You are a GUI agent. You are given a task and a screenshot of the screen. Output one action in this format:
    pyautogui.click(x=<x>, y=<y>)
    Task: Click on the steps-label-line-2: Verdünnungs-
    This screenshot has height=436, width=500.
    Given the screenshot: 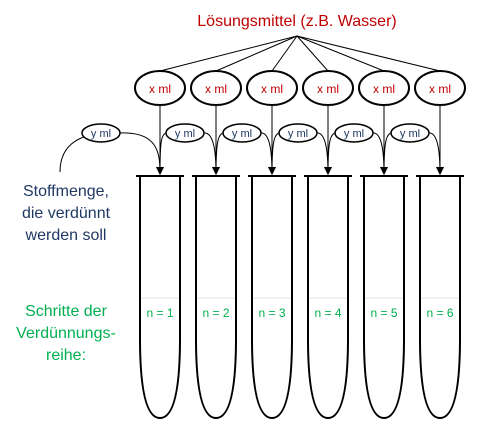 What is the action you would take?
    pyautogui.click(x=66, y=333)
    